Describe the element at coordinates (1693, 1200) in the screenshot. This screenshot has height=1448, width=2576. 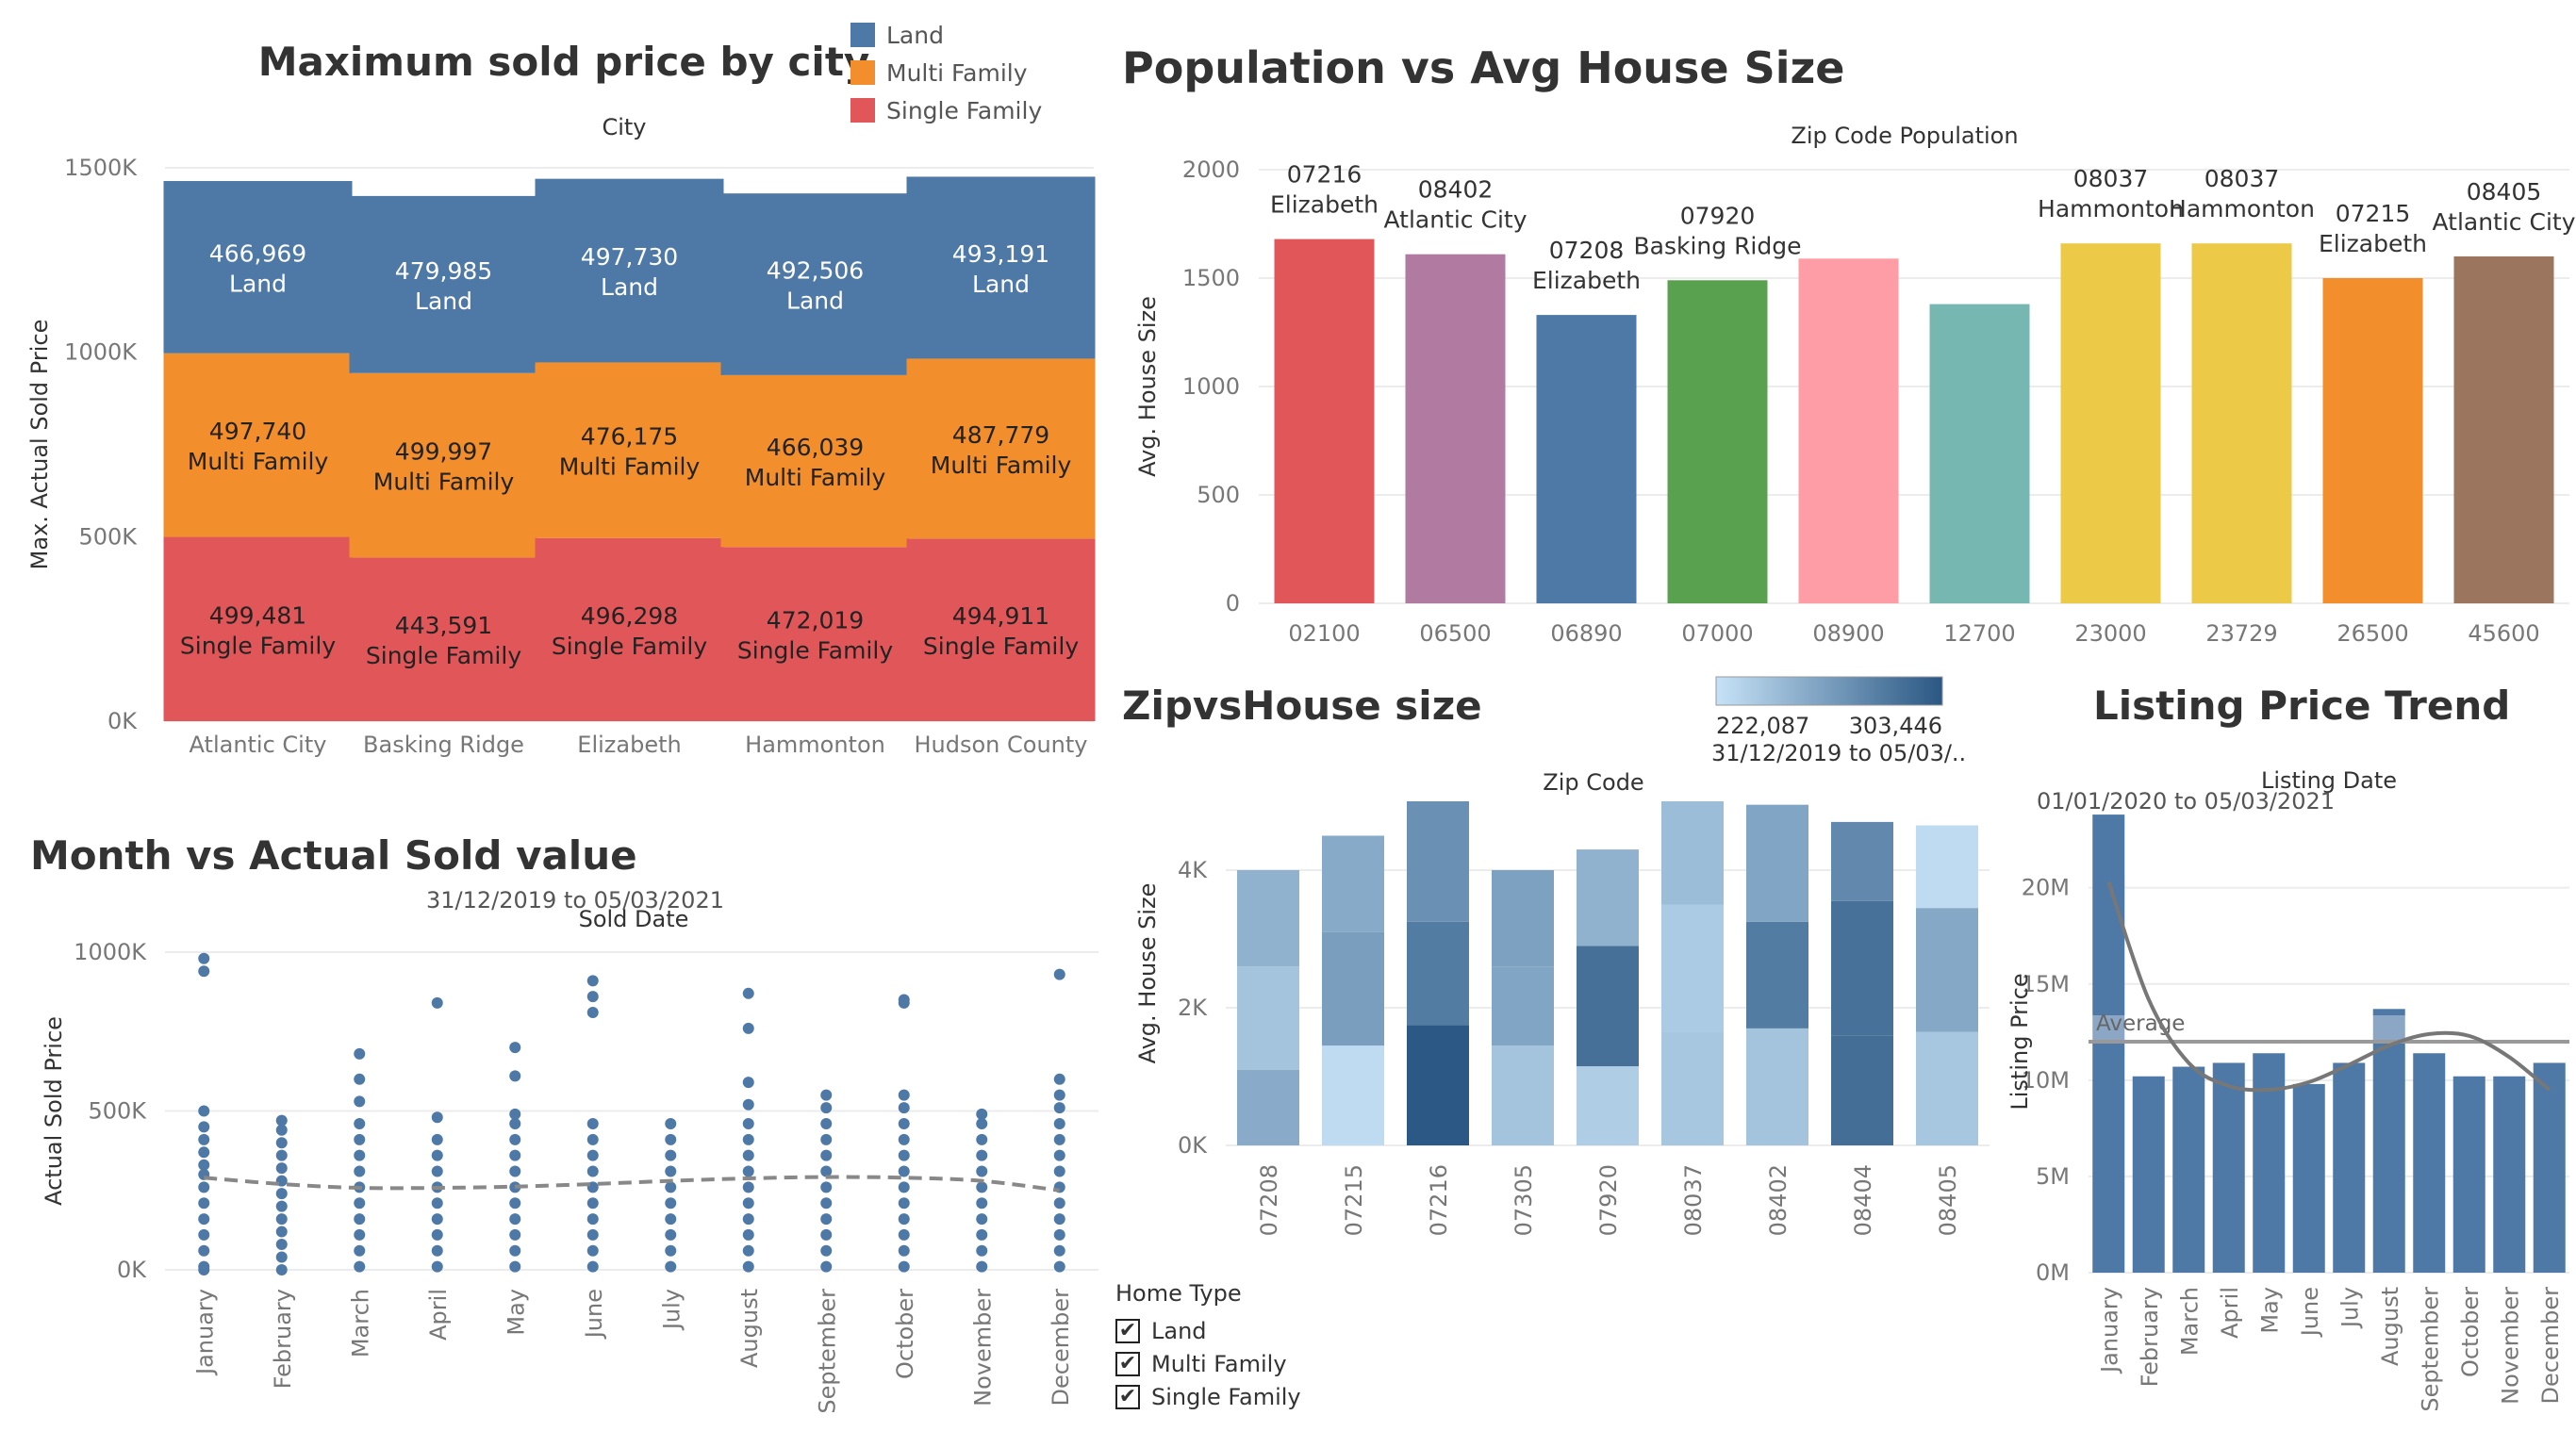
I see `x-tick-label: 08037` at that location.